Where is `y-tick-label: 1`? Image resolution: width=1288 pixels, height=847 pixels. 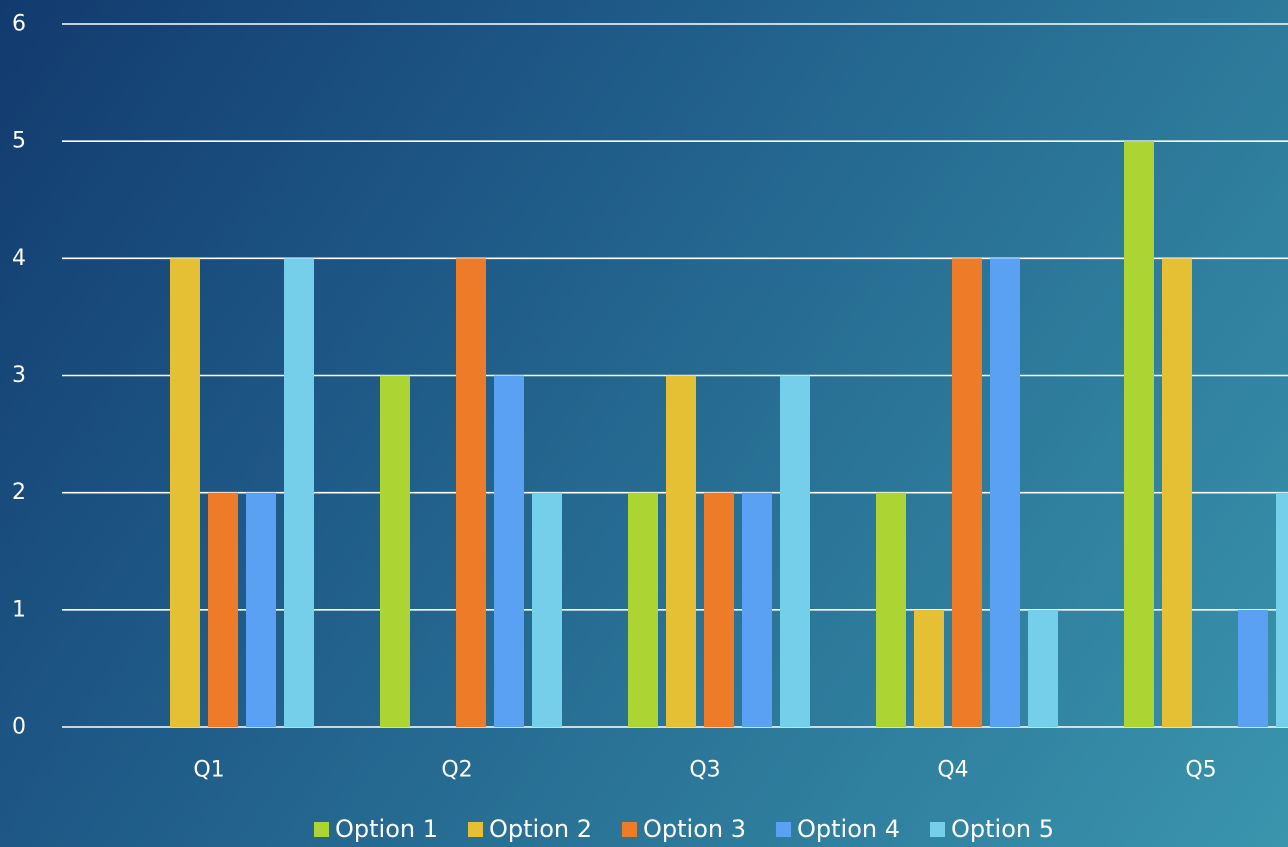
y-tick-label: 1 is located at coordinates (19, 609).